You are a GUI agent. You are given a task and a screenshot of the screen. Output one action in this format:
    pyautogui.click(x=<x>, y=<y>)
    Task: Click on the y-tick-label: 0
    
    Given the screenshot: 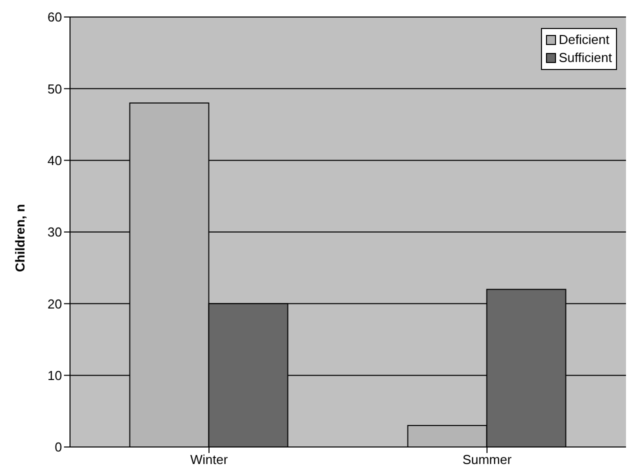 What is the action you would take?
    pyautogui.click(x=58, y=447)
    